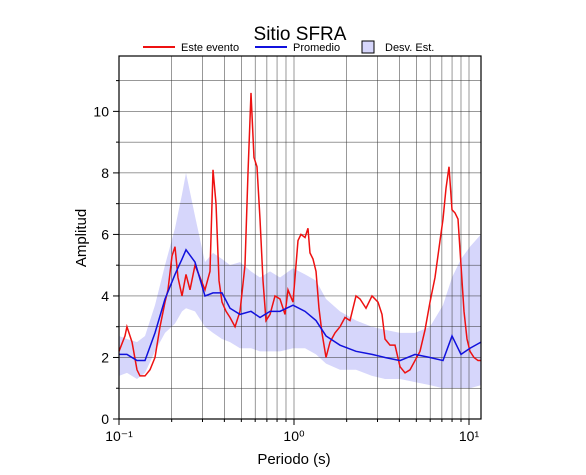 The image size is (586, 475). What do you see at coordinates (105, 173) in the screenshot?
I see `y-tick-label: 8` at bounding box center [105, 173].